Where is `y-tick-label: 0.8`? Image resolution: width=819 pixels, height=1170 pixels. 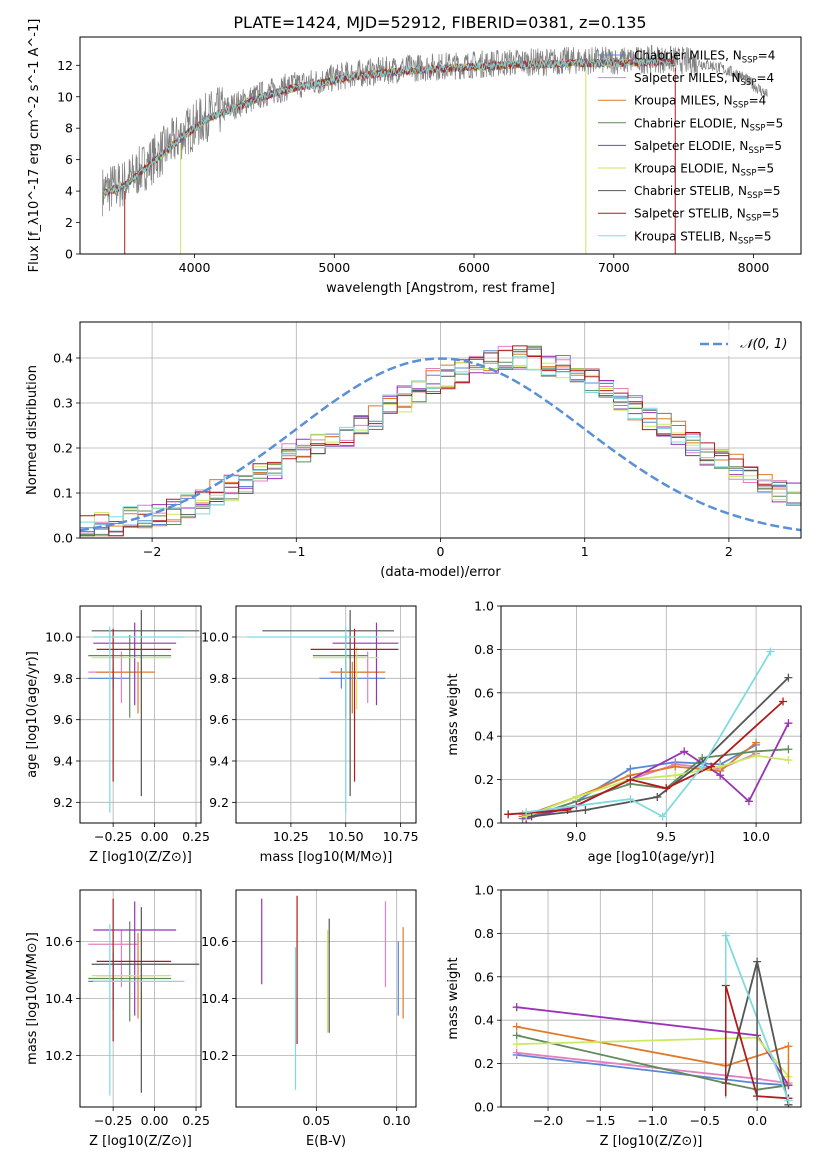 y-tick-label: 0.8 is located at coordinates (484, 649).